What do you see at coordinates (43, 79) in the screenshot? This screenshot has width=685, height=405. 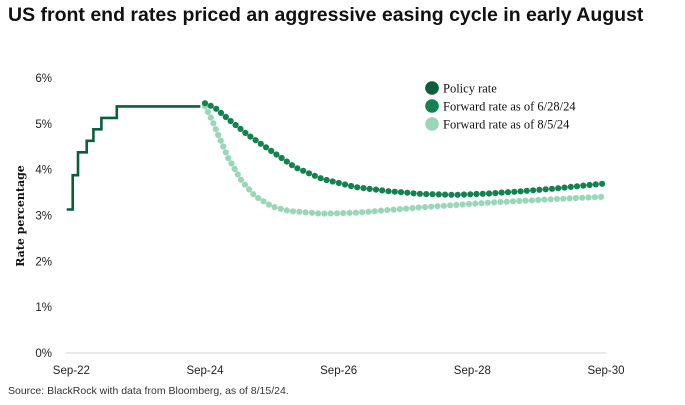 I see `y-tick-label: 6%` at bounding box center [43, 79].